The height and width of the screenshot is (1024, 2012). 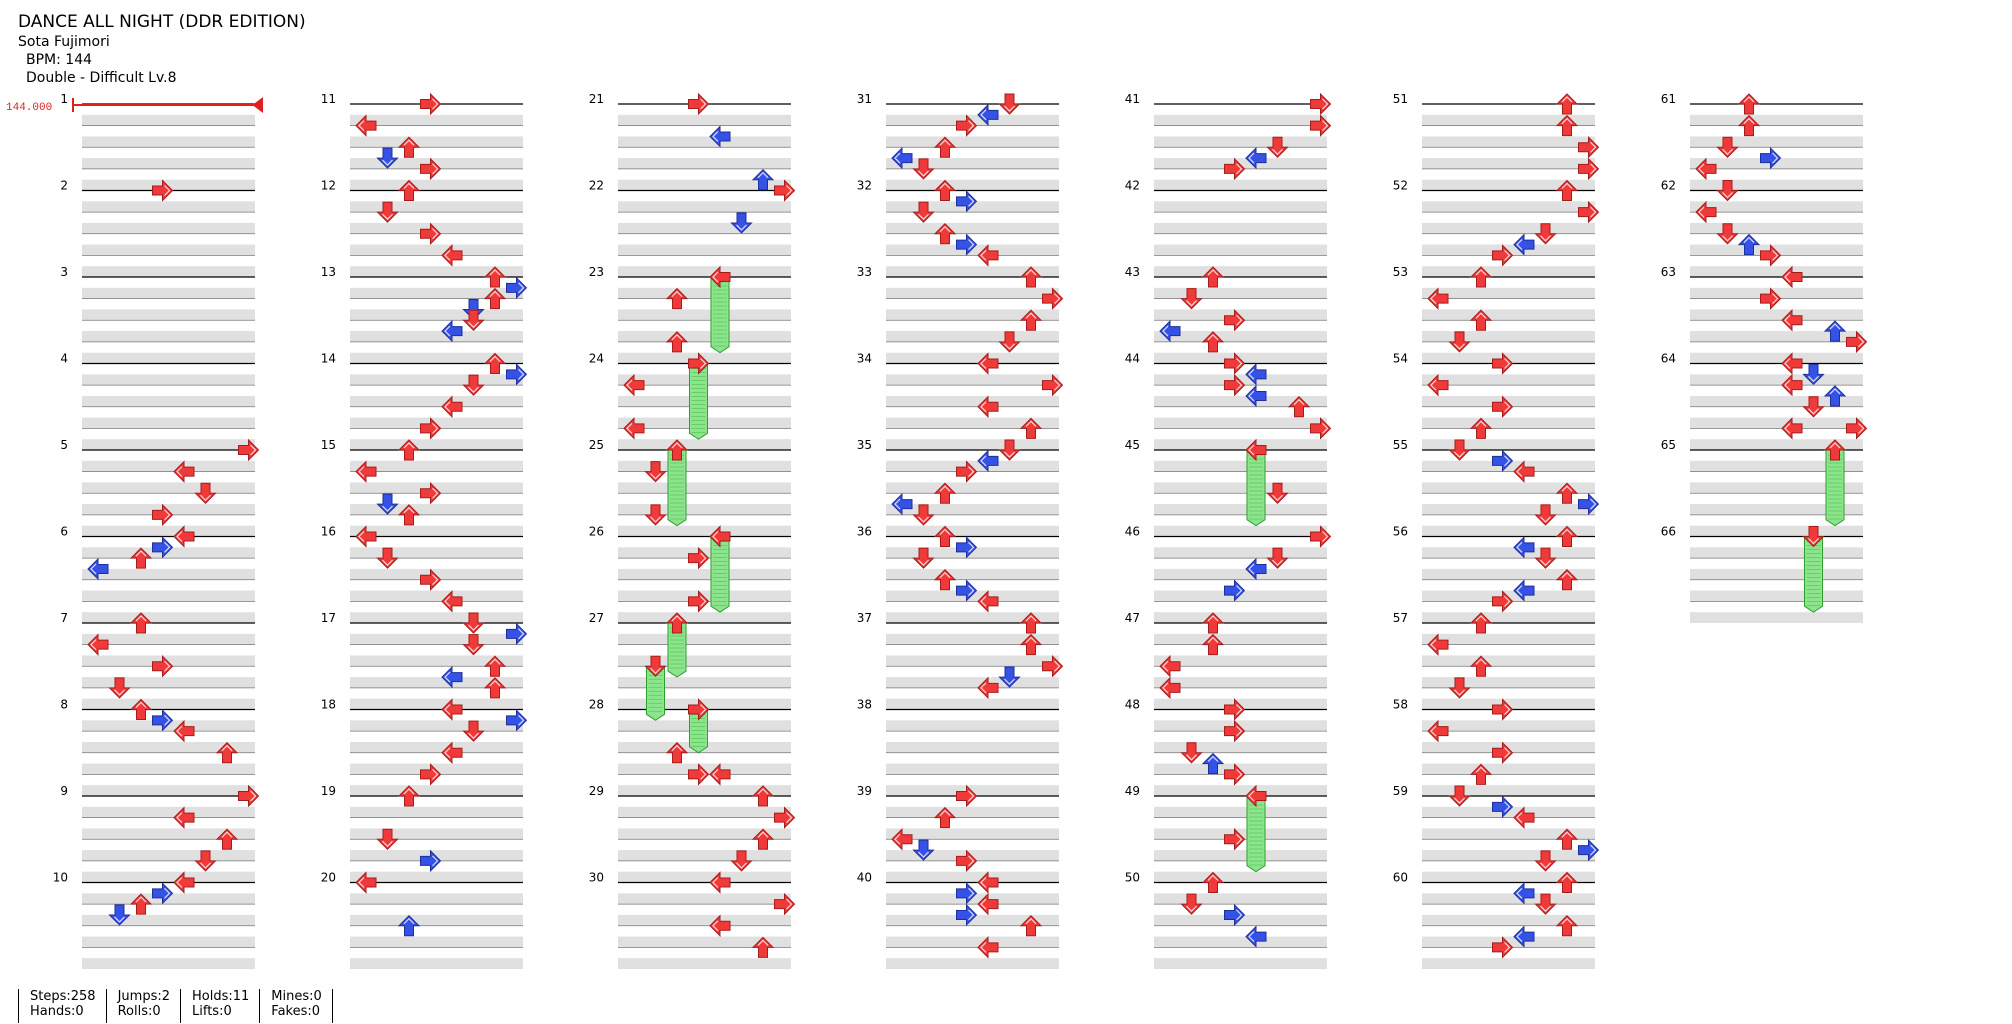 I want to click on measure-31: 31, so click(x=958, y=141).